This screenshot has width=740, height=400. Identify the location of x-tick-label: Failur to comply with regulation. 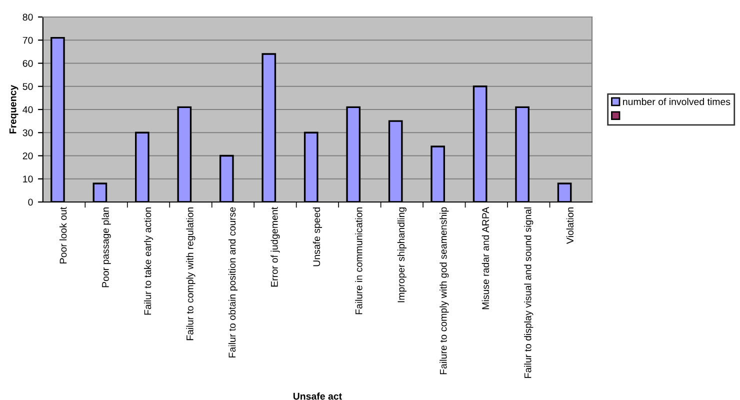
(191, 273).